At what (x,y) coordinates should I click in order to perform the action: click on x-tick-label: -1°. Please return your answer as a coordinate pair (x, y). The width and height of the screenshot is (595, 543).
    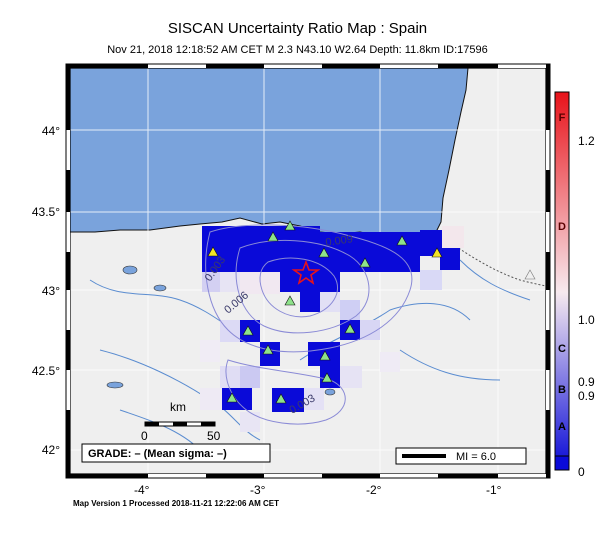
    Looking at the image, I should click on (494, 490).